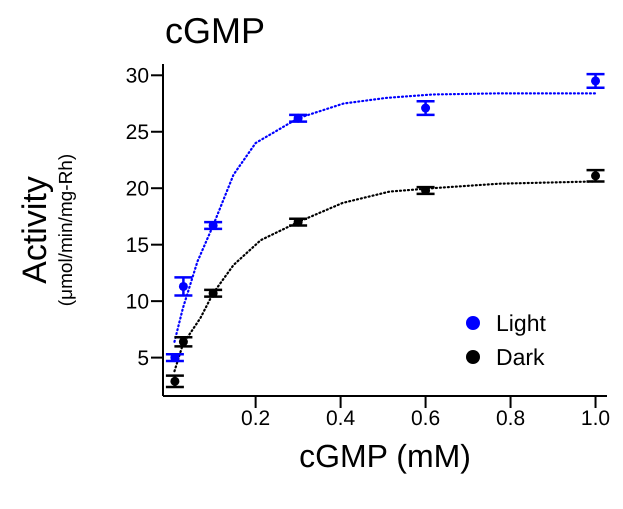 The image size is (623, 509). I want to click on y-tick-label: 5, so click(143, 358).